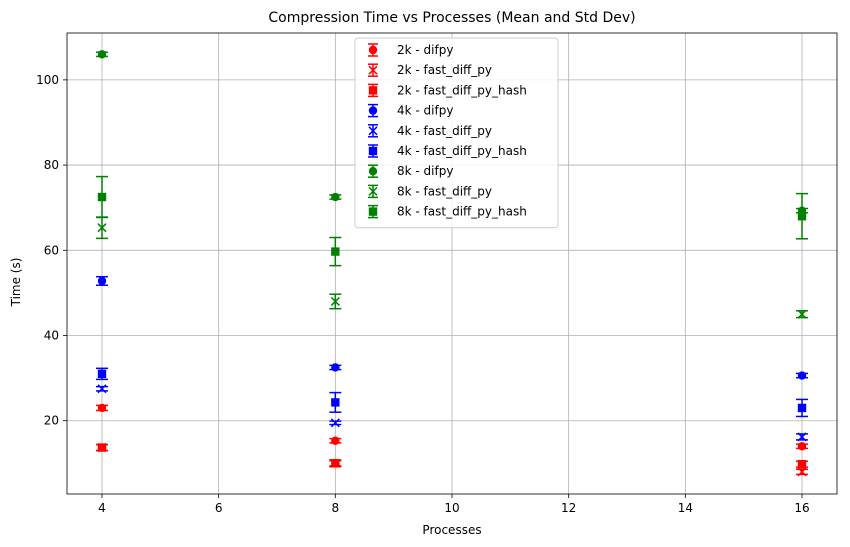  Describe the element at coordinates (801, 508) in the screenshot. I see `x-tick-label: 16` at that location.